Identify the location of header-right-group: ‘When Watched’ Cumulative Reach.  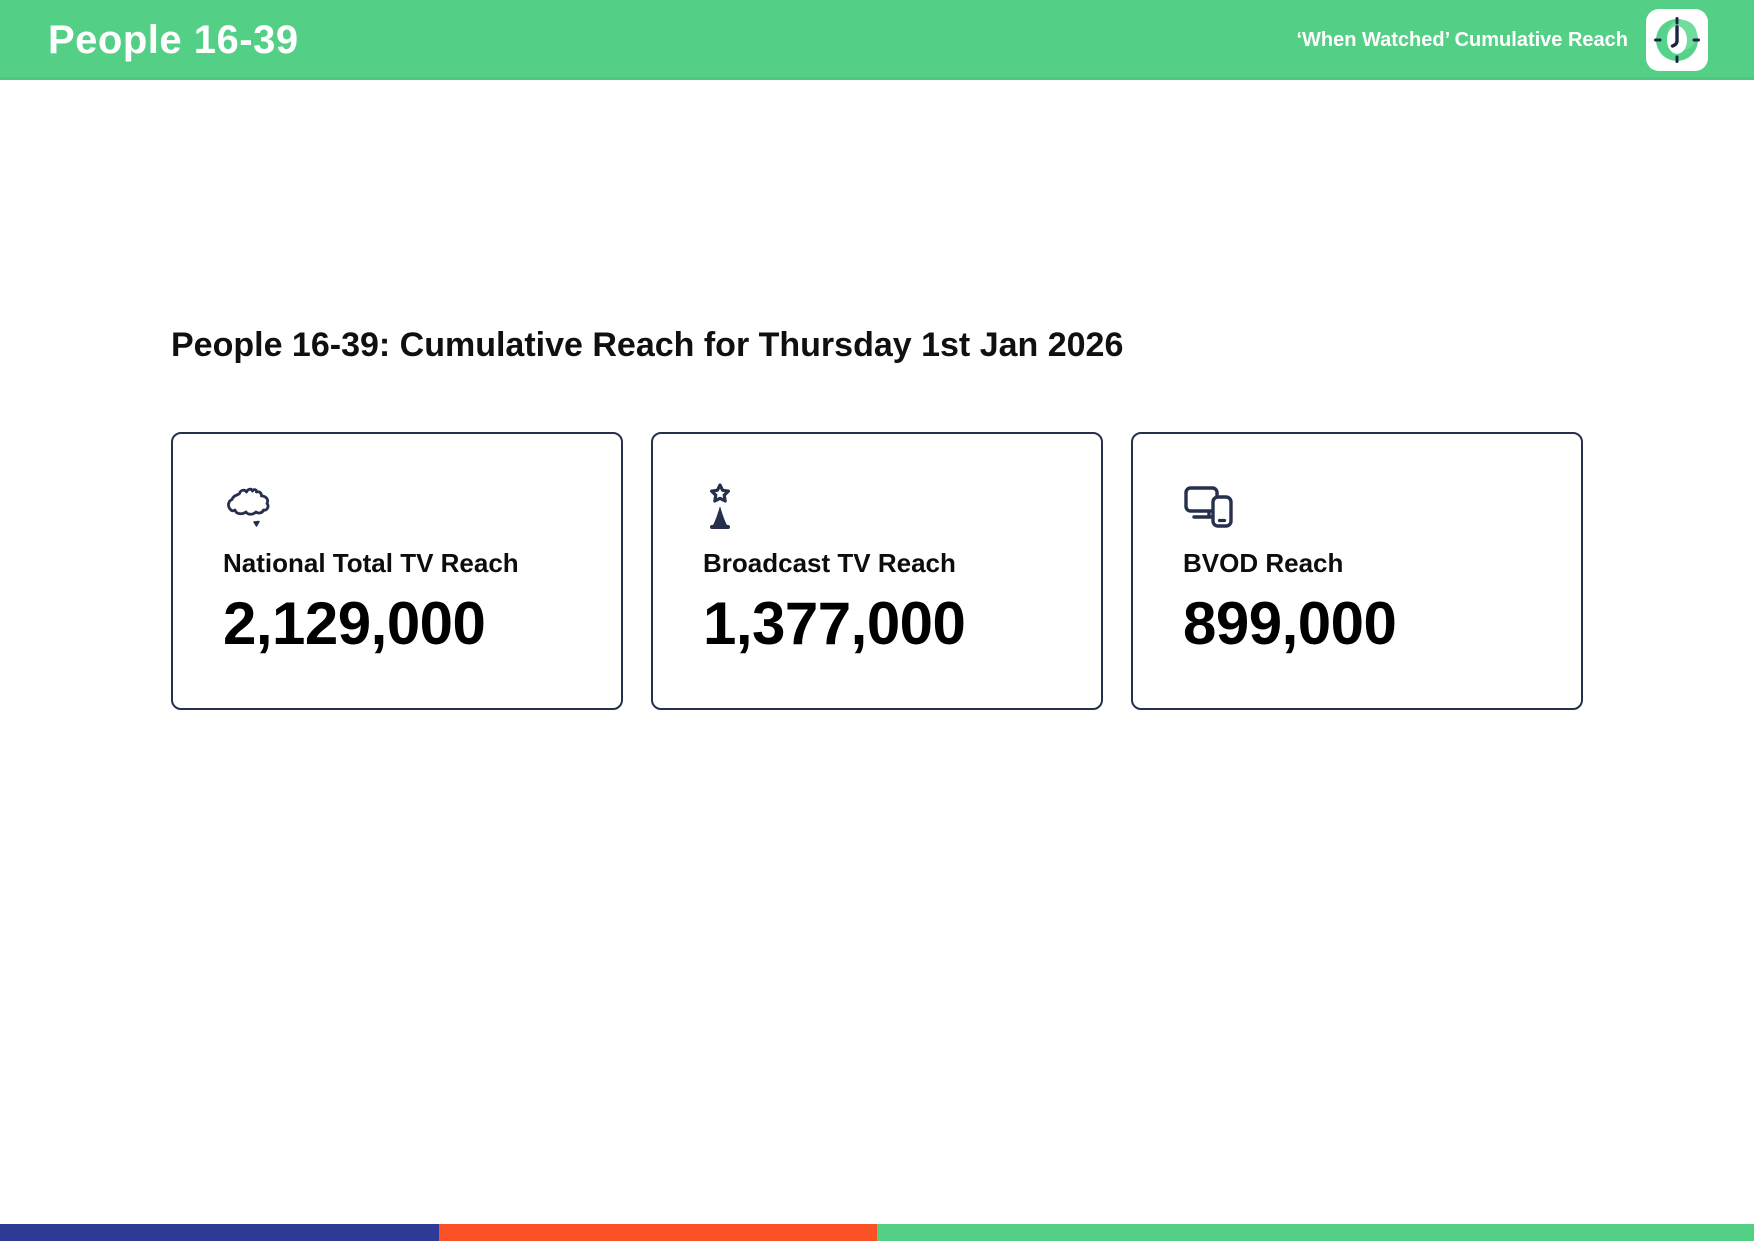
(1502, 40).